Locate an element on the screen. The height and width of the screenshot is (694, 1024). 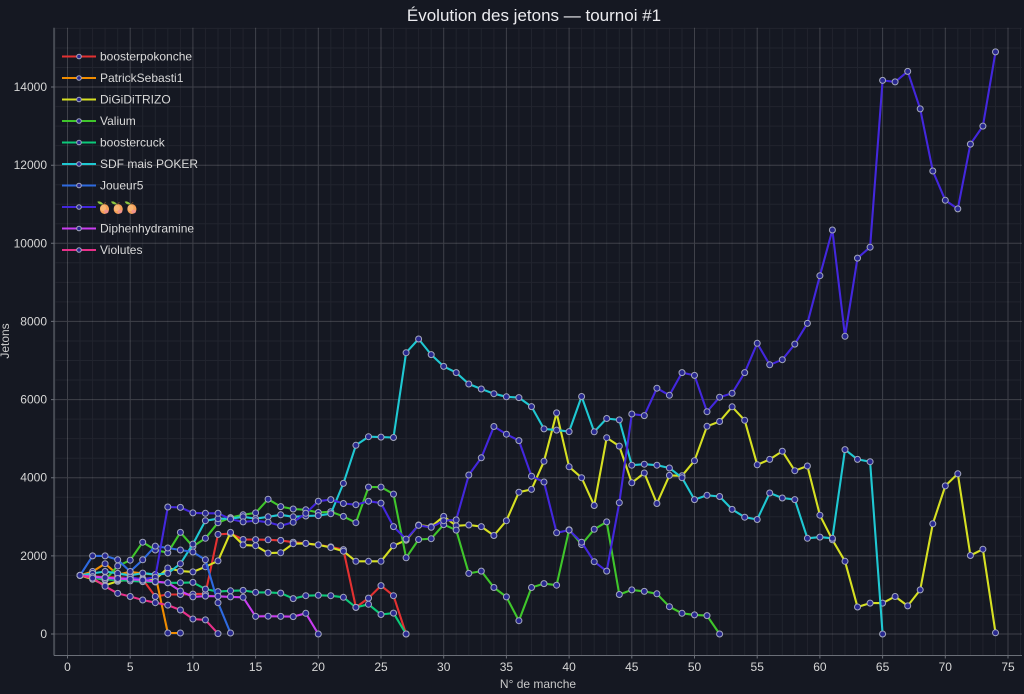
svg-text: 4000 is located at coordinates (33, 478).